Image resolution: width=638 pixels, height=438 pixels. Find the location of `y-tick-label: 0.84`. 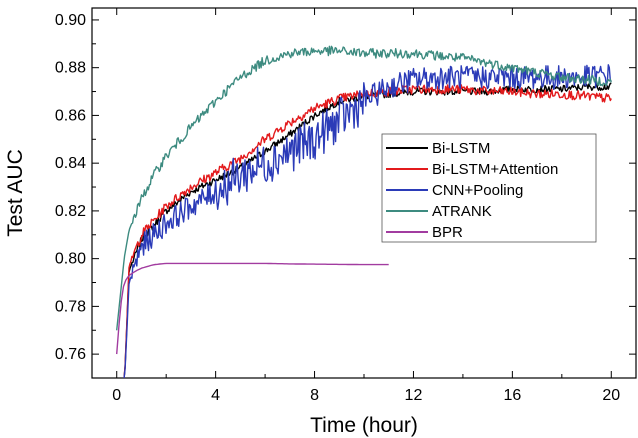

y-tick-label: 0.84 is located at coordinates (70, 163).